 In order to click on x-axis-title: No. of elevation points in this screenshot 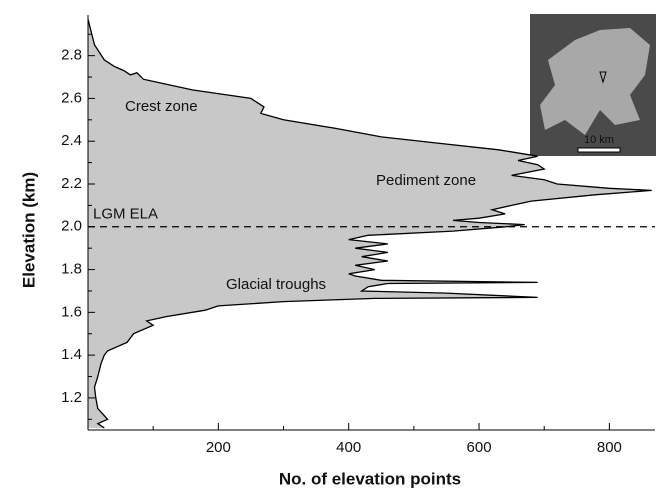, I will do `click(370, 478)`.